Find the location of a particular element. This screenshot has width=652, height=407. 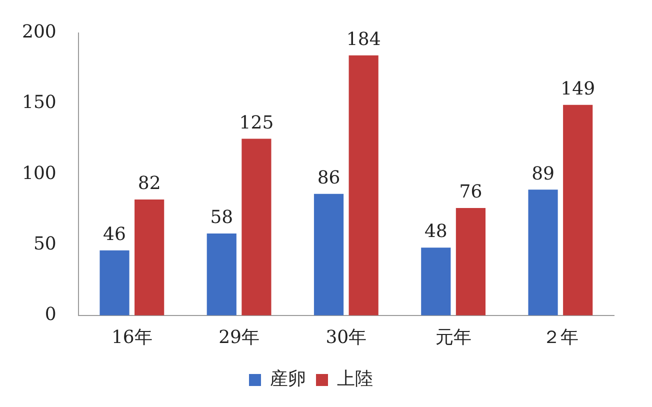

legend-label: 上陸 is located at coordinates (355, 379).